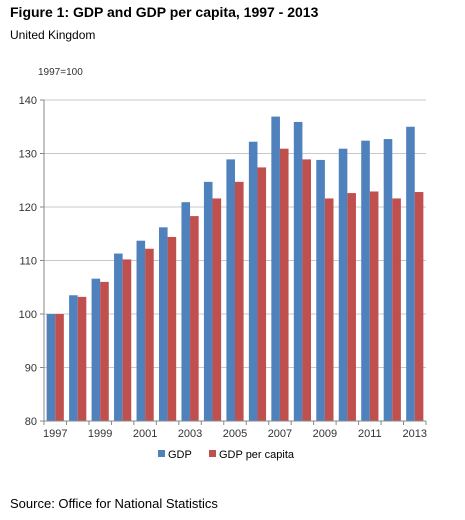  Describe the element at coordinates (415, 434) in the screenshot. I see `x-tick-label: 2013` at that location.